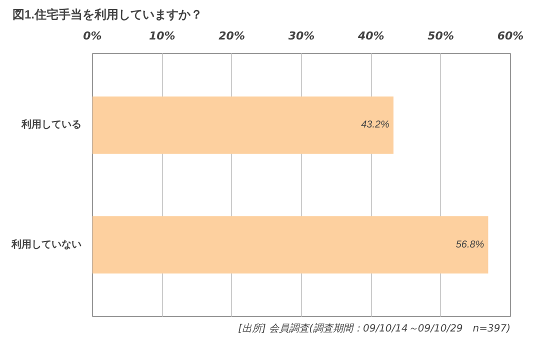  What do you see at coordinates (510, 36) in the screenshot?
I see `x-tick-label: 60%` at bounding box center [510, 36].